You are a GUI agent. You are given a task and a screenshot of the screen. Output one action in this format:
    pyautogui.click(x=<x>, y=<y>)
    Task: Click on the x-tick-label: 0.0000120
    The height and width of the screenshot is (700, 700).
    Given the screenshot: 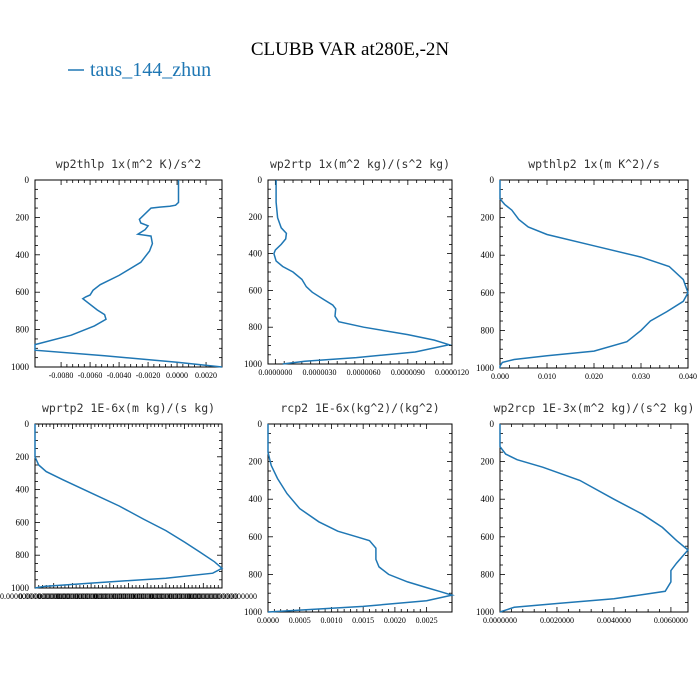 What is the action you would take?
    pyautogui.click(x=452, y=372)
    